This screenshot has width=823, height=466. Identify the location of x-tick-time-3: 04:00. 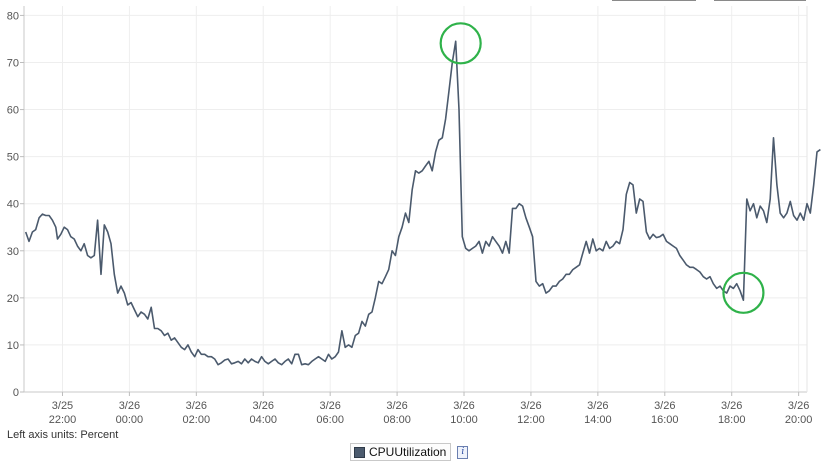
(263, 420).